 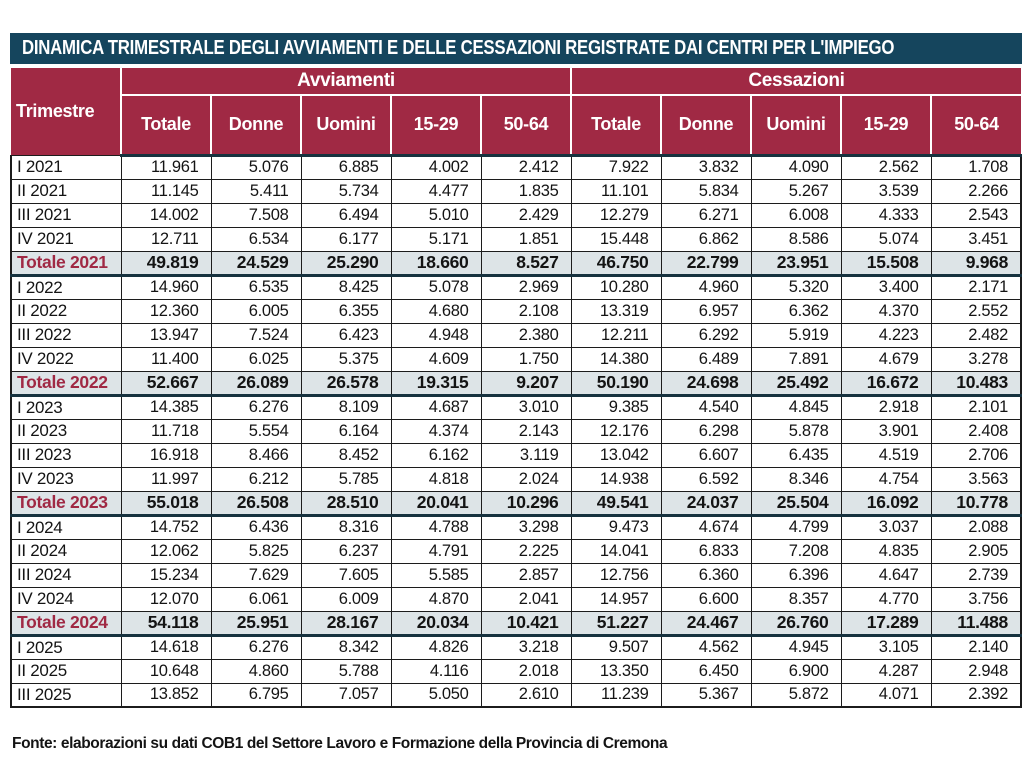 I want to click on value-cell: 2.225, so click(x=526, y=551).